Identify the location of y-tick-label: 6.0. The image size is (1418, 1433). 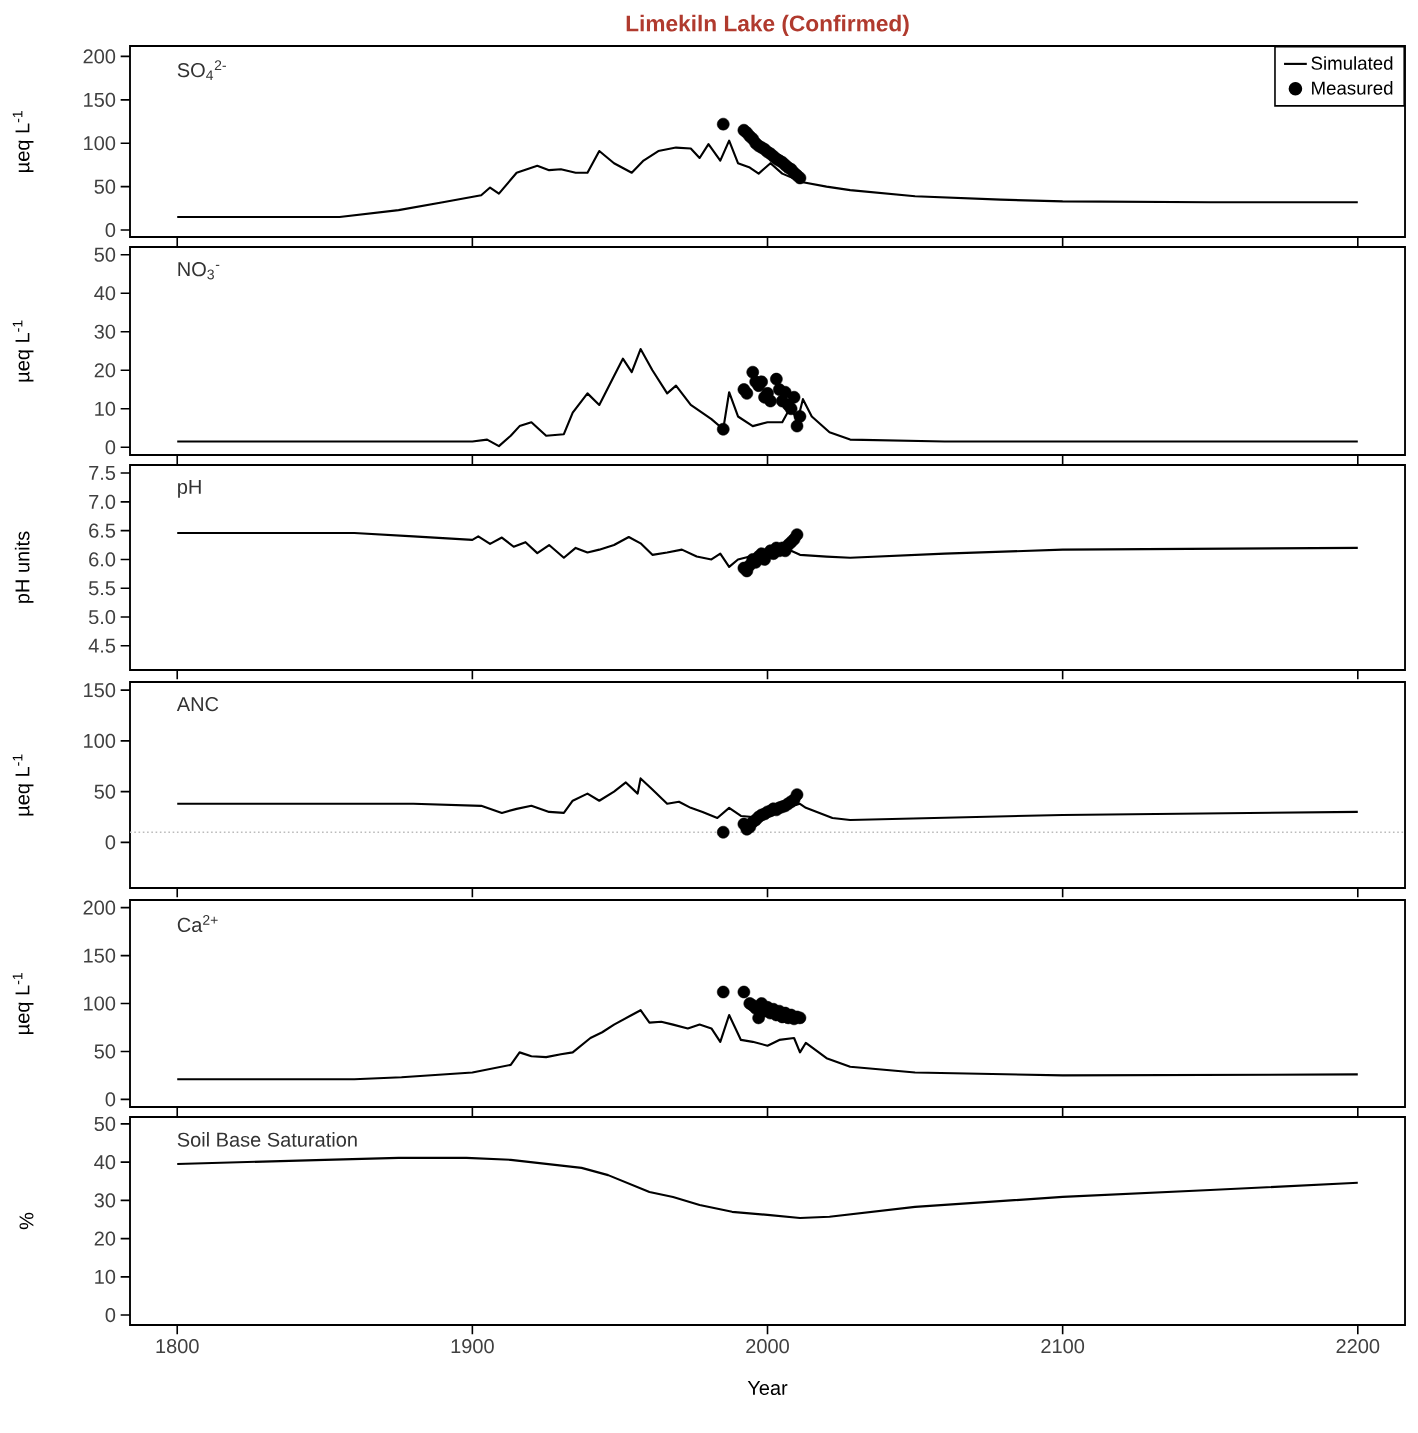
(102, 559).